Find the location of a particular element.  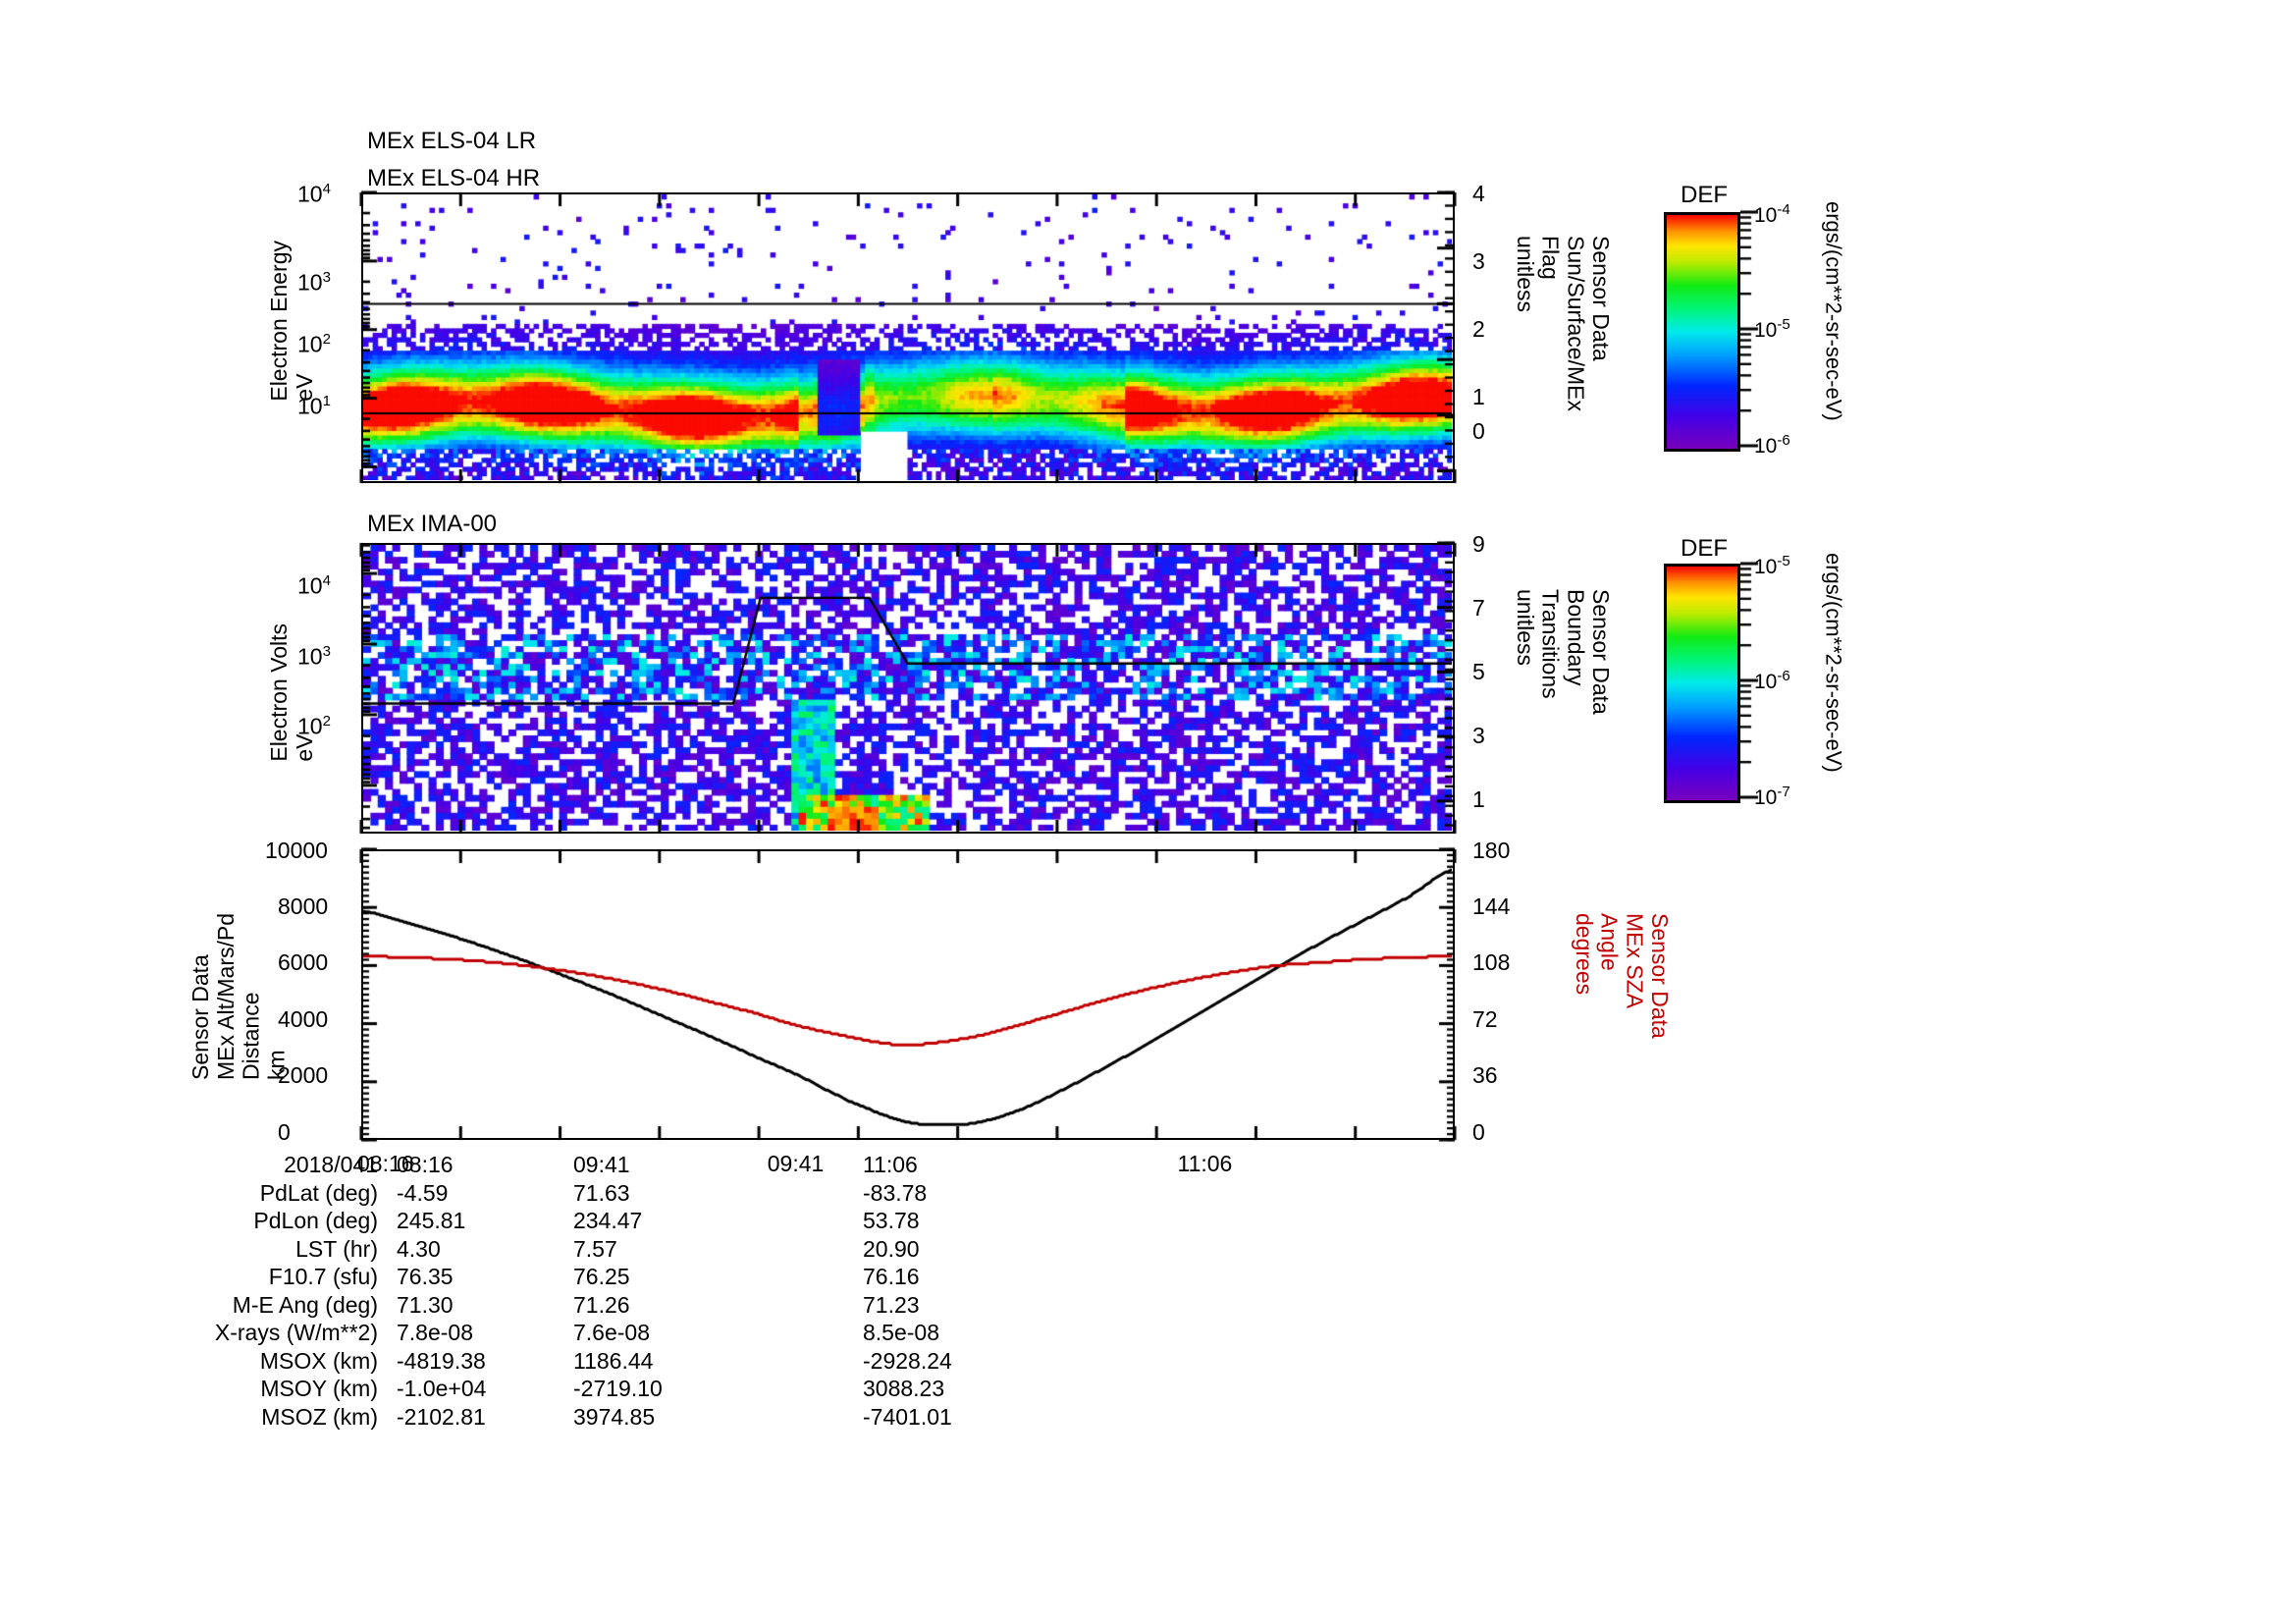

p3-rl2: MEx SZA is located at coordinates (1635, 961).